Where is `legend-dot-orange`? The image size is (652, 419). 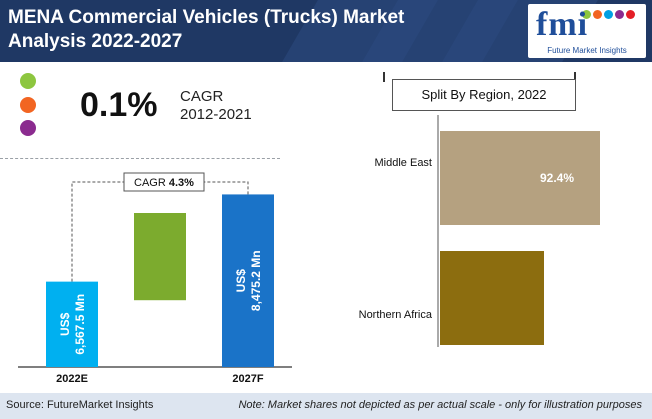
legend-dot-orange is located at coordinates (28, 105).